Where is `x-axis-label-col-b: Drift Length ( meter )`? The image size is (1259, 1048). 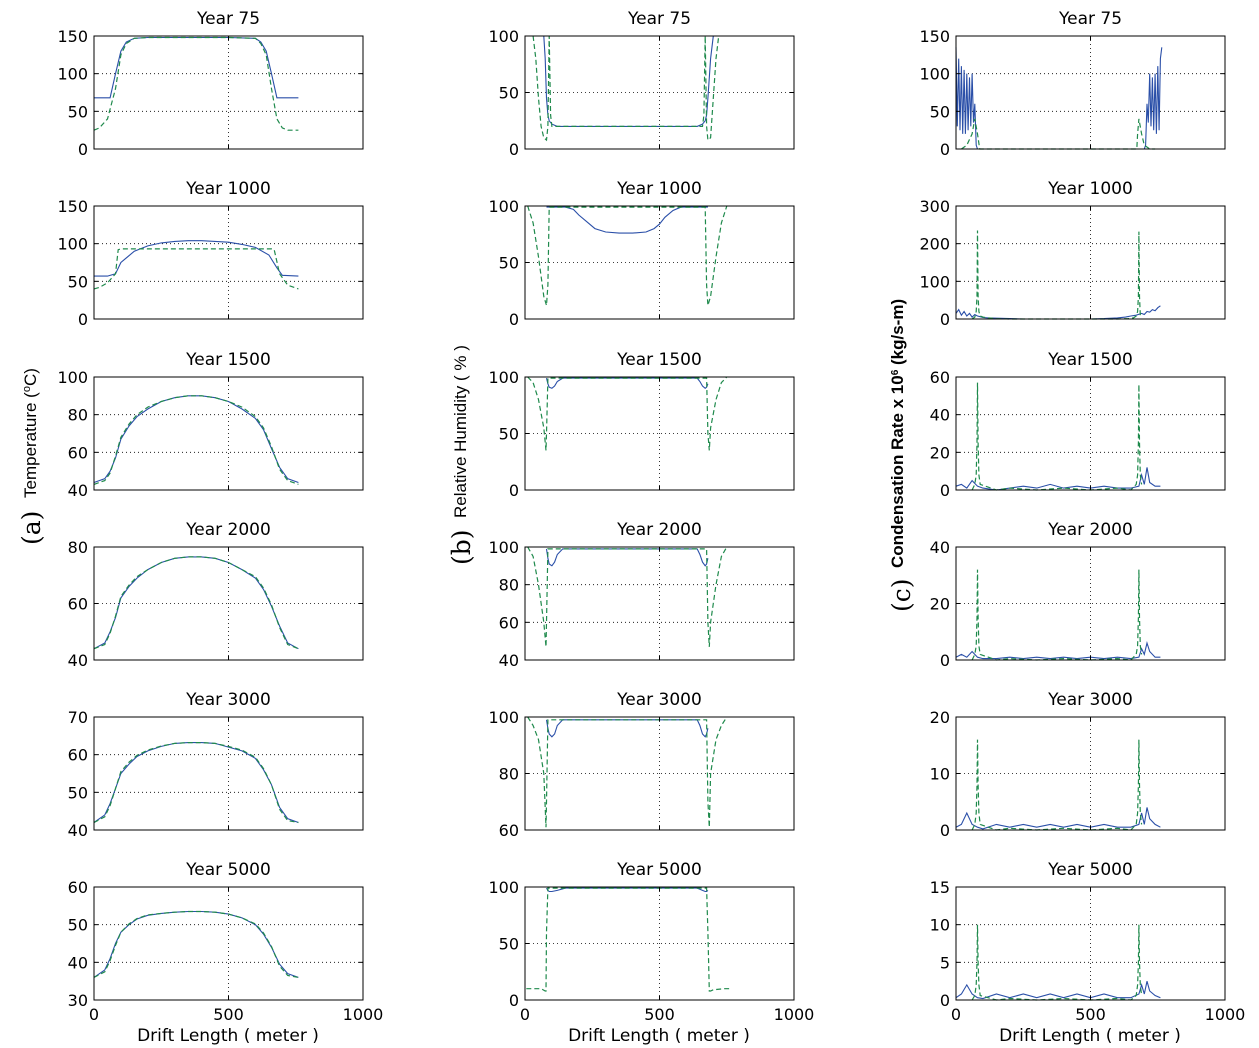
x-axis-label-col-b: Drift Length ( meter ) is located at coordinates (659, 1036).